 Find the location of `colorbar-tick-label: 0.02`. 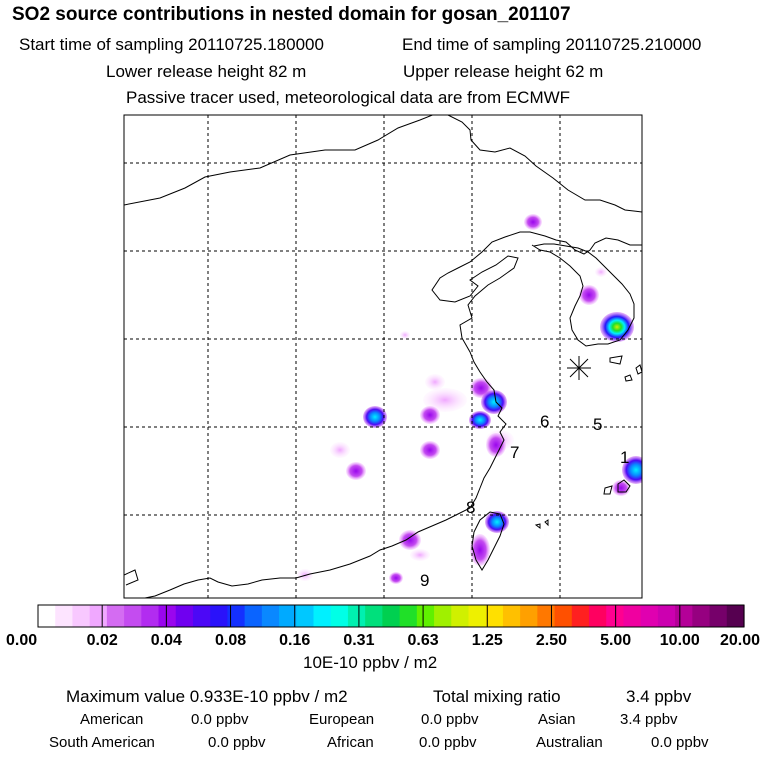

colorbar-tick-label: 0.02 is located at coordinates (102, 640).